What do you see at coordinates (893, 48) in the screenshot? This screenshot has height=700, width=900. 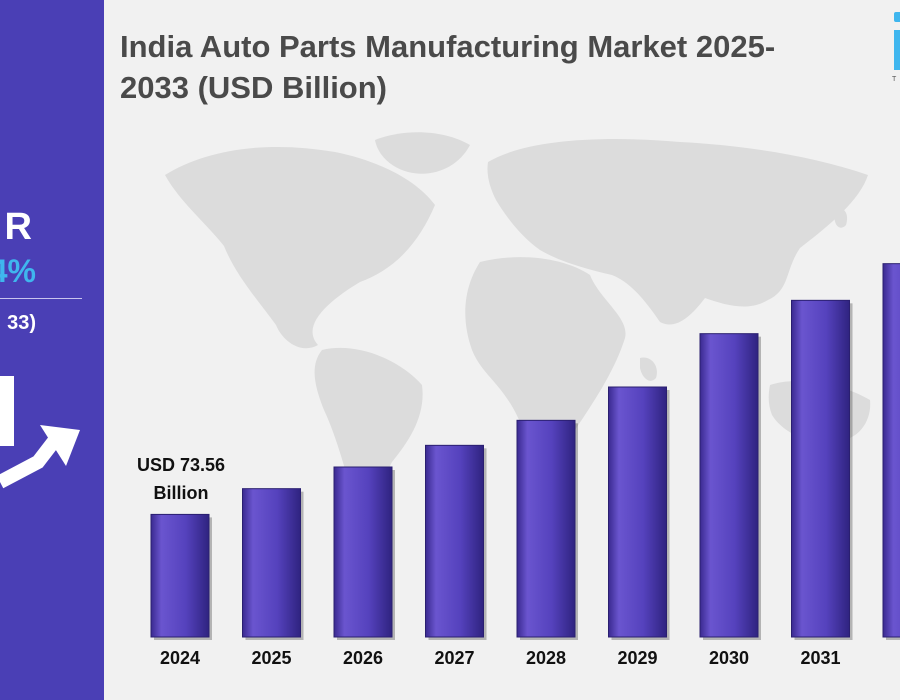 I see `brand-logo-icon: T` at bounding box center [893, 48].